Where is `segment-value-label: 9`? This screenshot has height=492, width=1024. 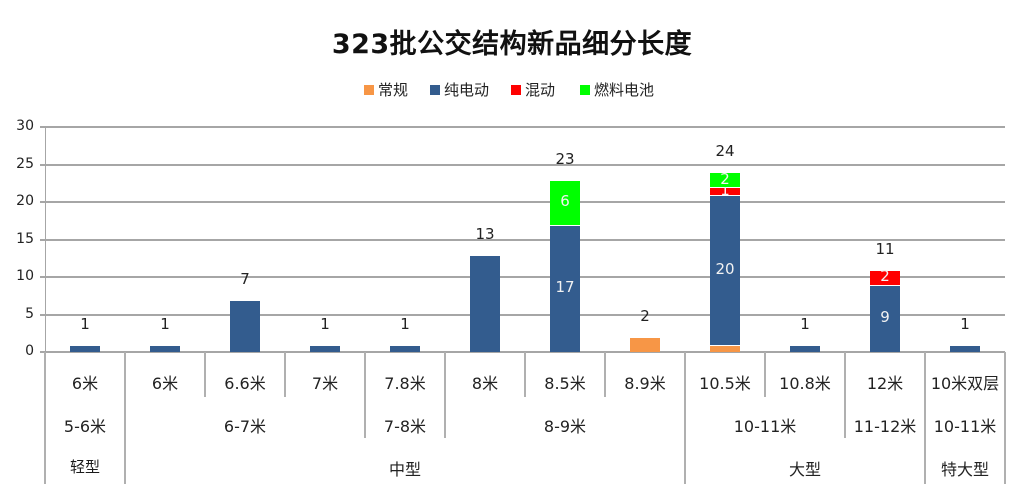
segment-value-label: 9 is located at coordinates (885, 317).